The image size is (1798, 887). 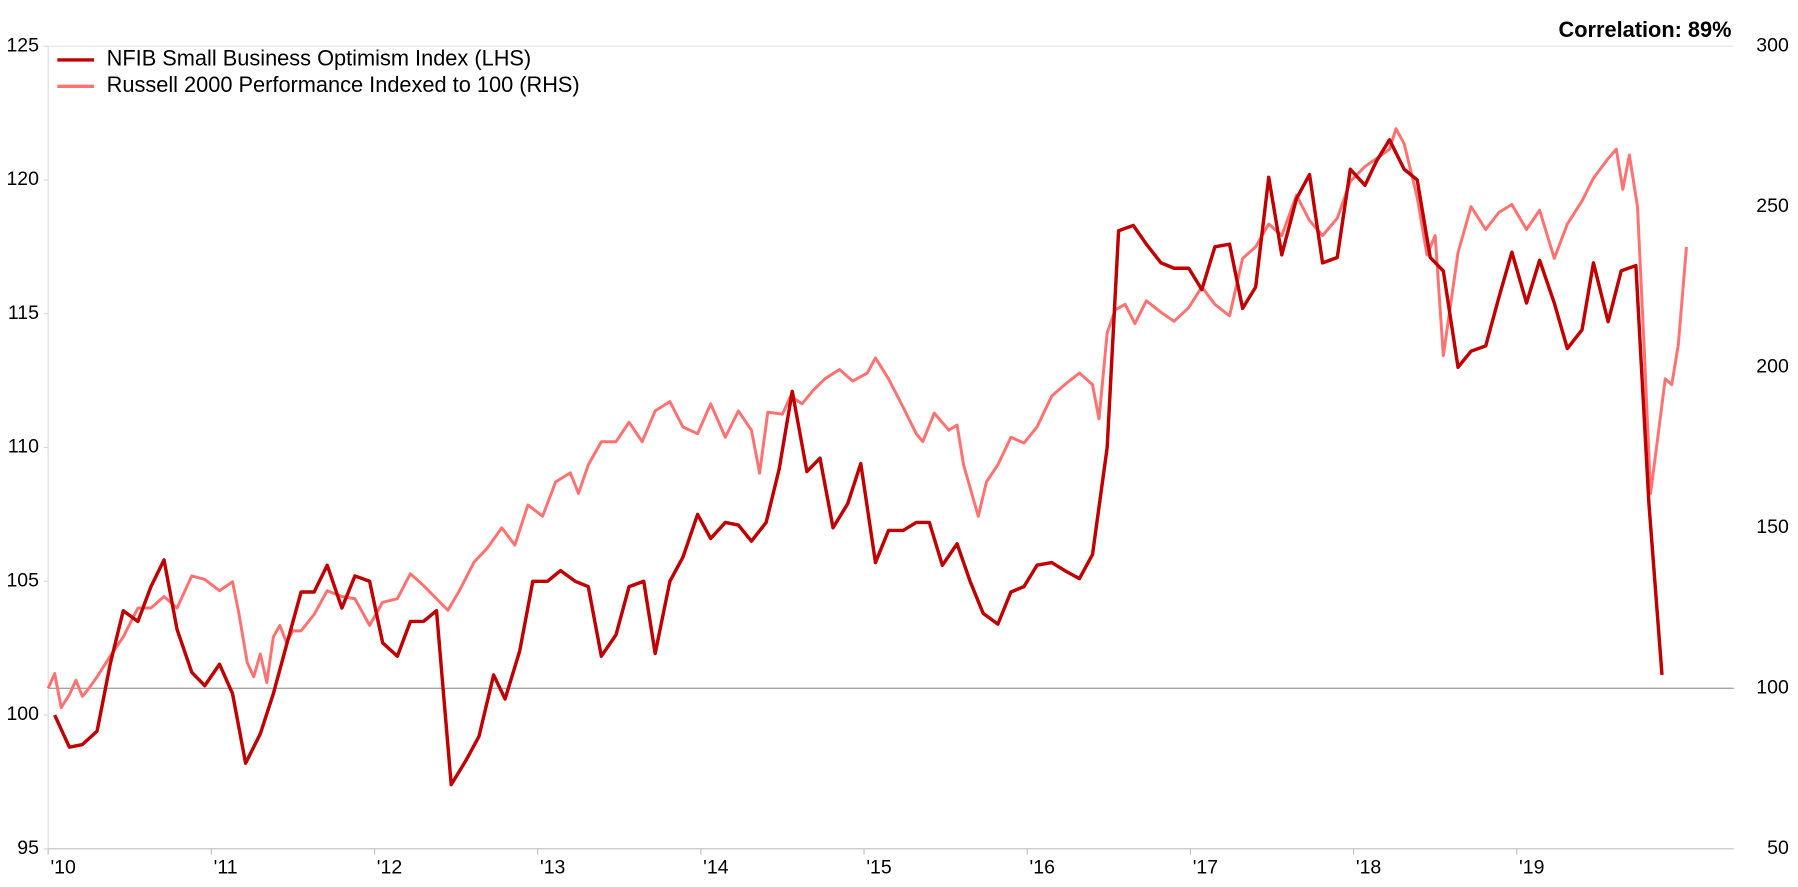 What do you see at coordinates (22, 714) in the screenshot?
I see `y-tick-label: 100` at bounding box center [22, 714].